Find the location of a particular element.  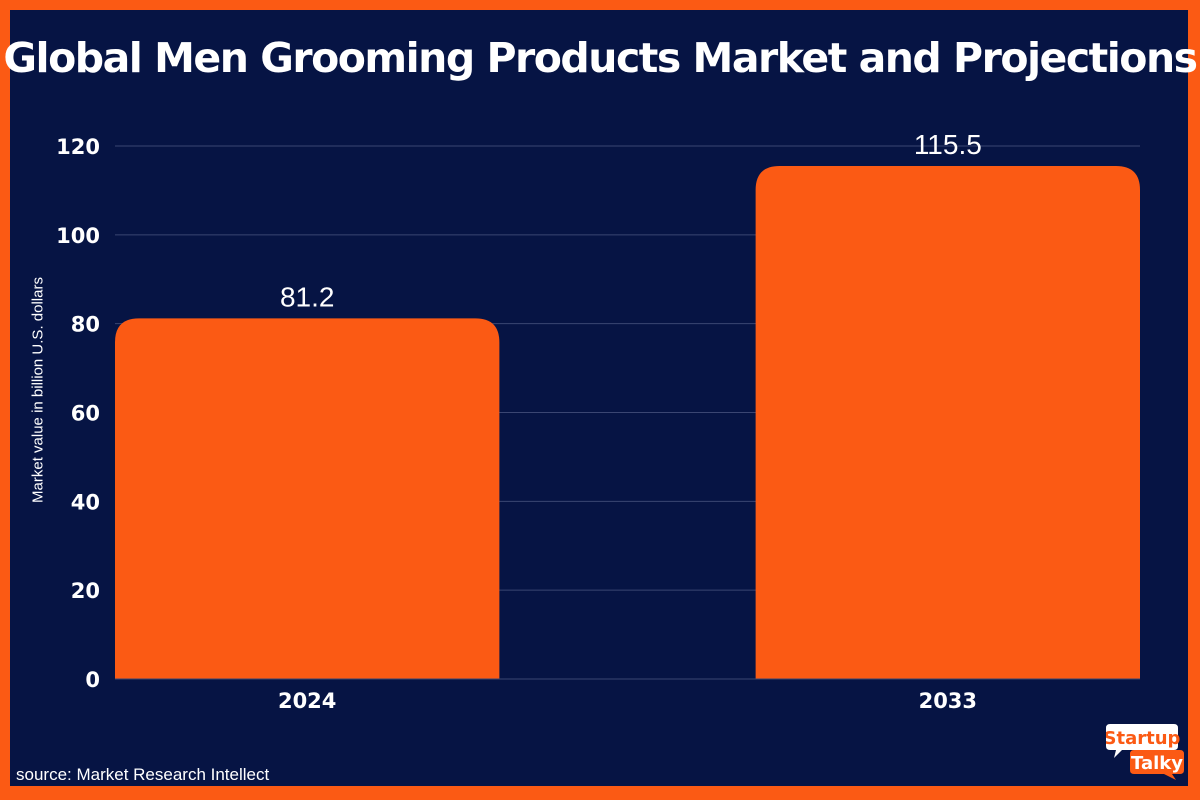

y-tick-label: 60 is located at coordinates (85, 414).